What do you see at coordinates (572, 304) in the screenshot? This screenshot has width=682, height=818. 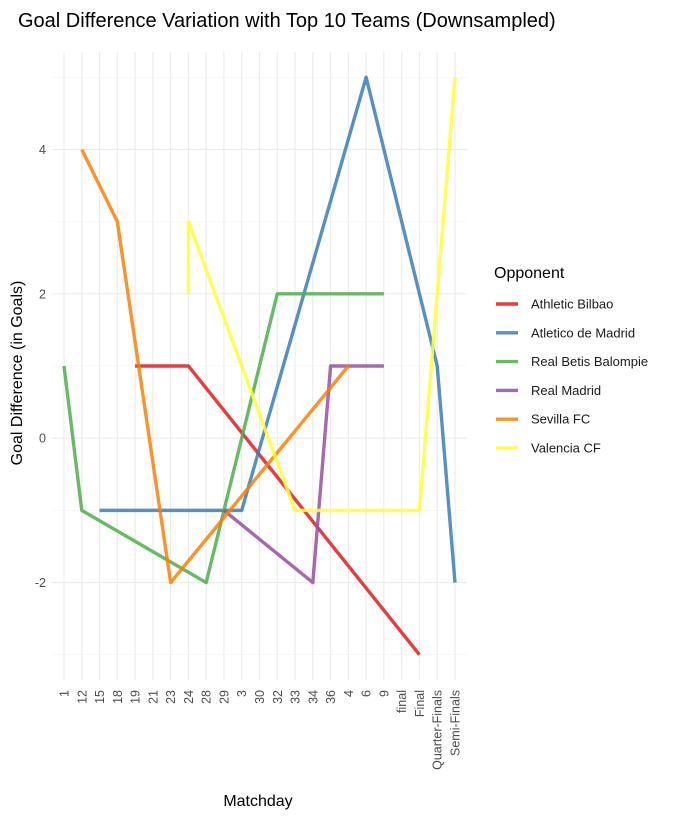 I see `legend-label: Athletic Bilbao` at bounding box center [572, 304].